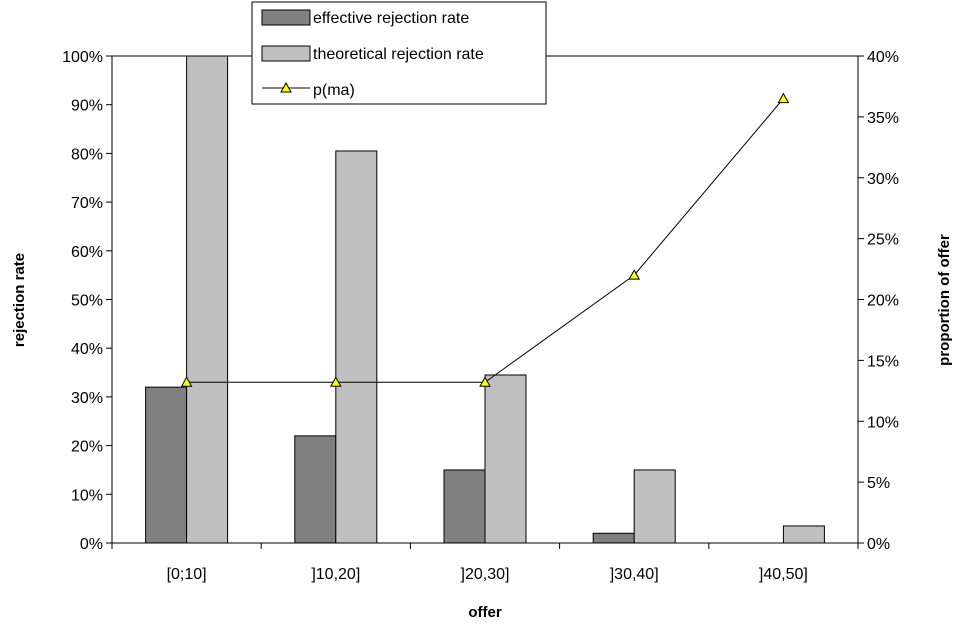  I want to click on x-tick-label: [0;10], so click(187, 574).